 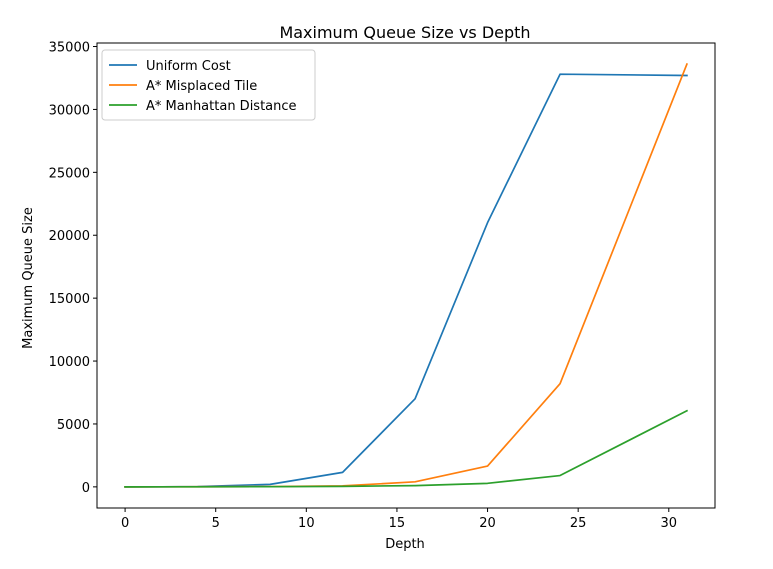 I want to click on y-tick-label: 0, so click(x=86, y=488).